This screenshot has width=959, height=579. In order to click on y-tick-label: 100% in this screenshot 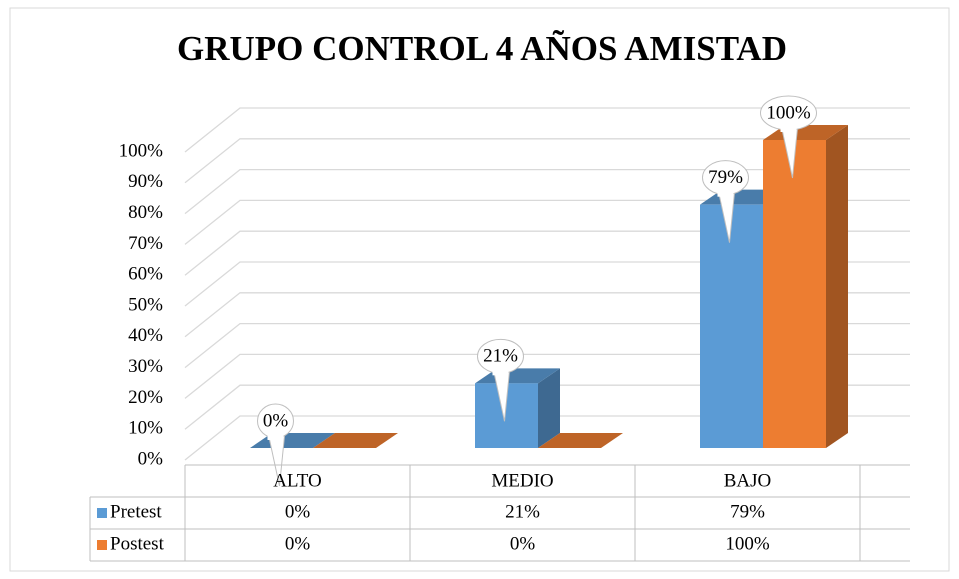, I will do `click(141, 150)`.